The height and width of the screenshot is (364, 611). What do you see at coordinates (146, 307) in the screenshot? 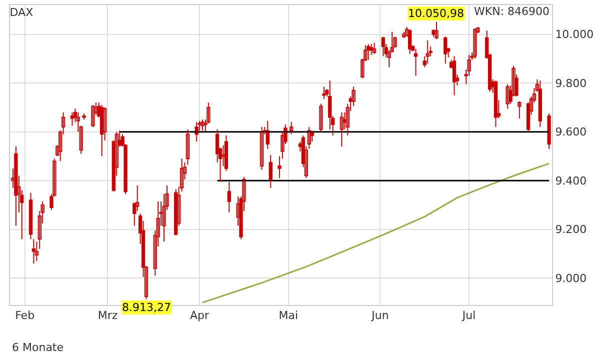
I see `annotation: 8.913,27` at bounding box center [146, 307].